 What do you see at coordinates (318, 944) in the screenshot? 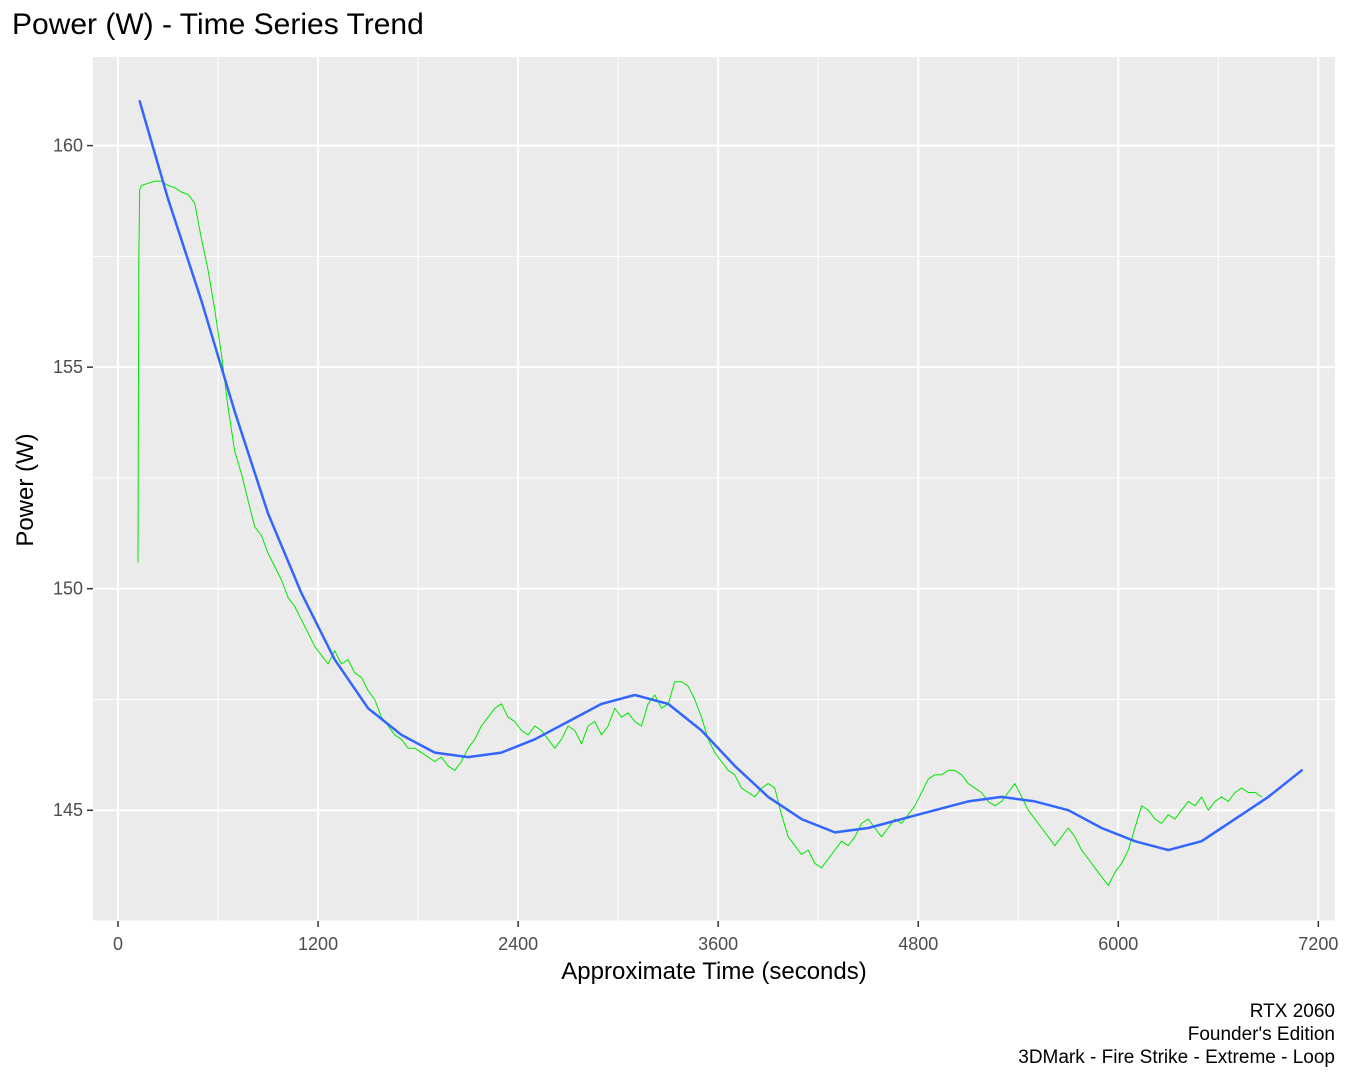
I see `x-tick-label: 1200` at bounding box center [318, 944].